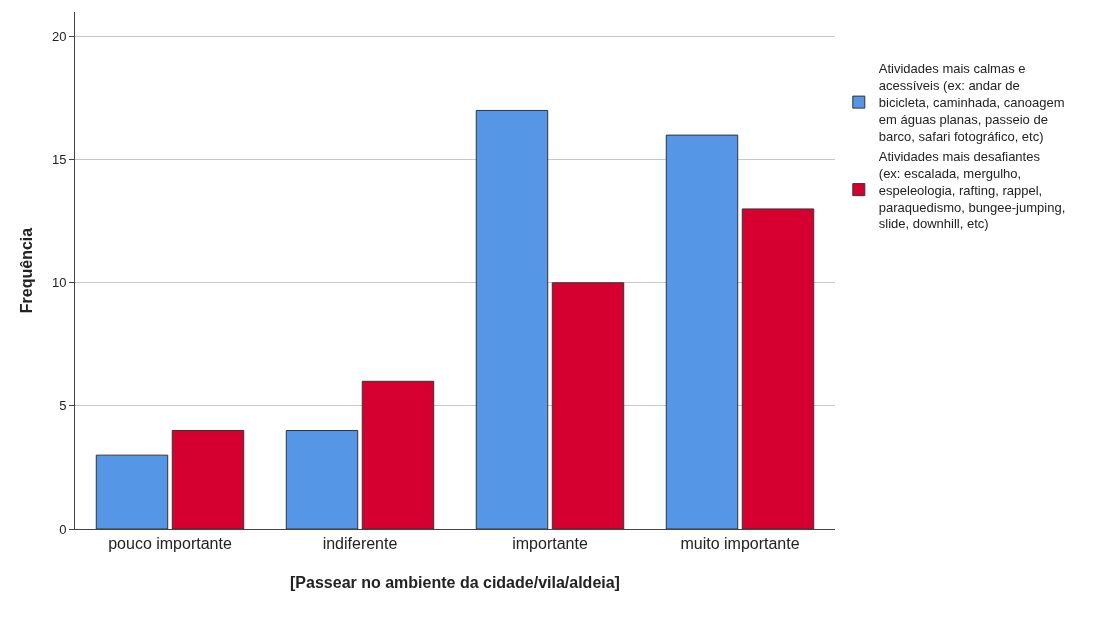 The image size is (1110, 619). I want to click on y-tick-label: 10, so click(59, 283).